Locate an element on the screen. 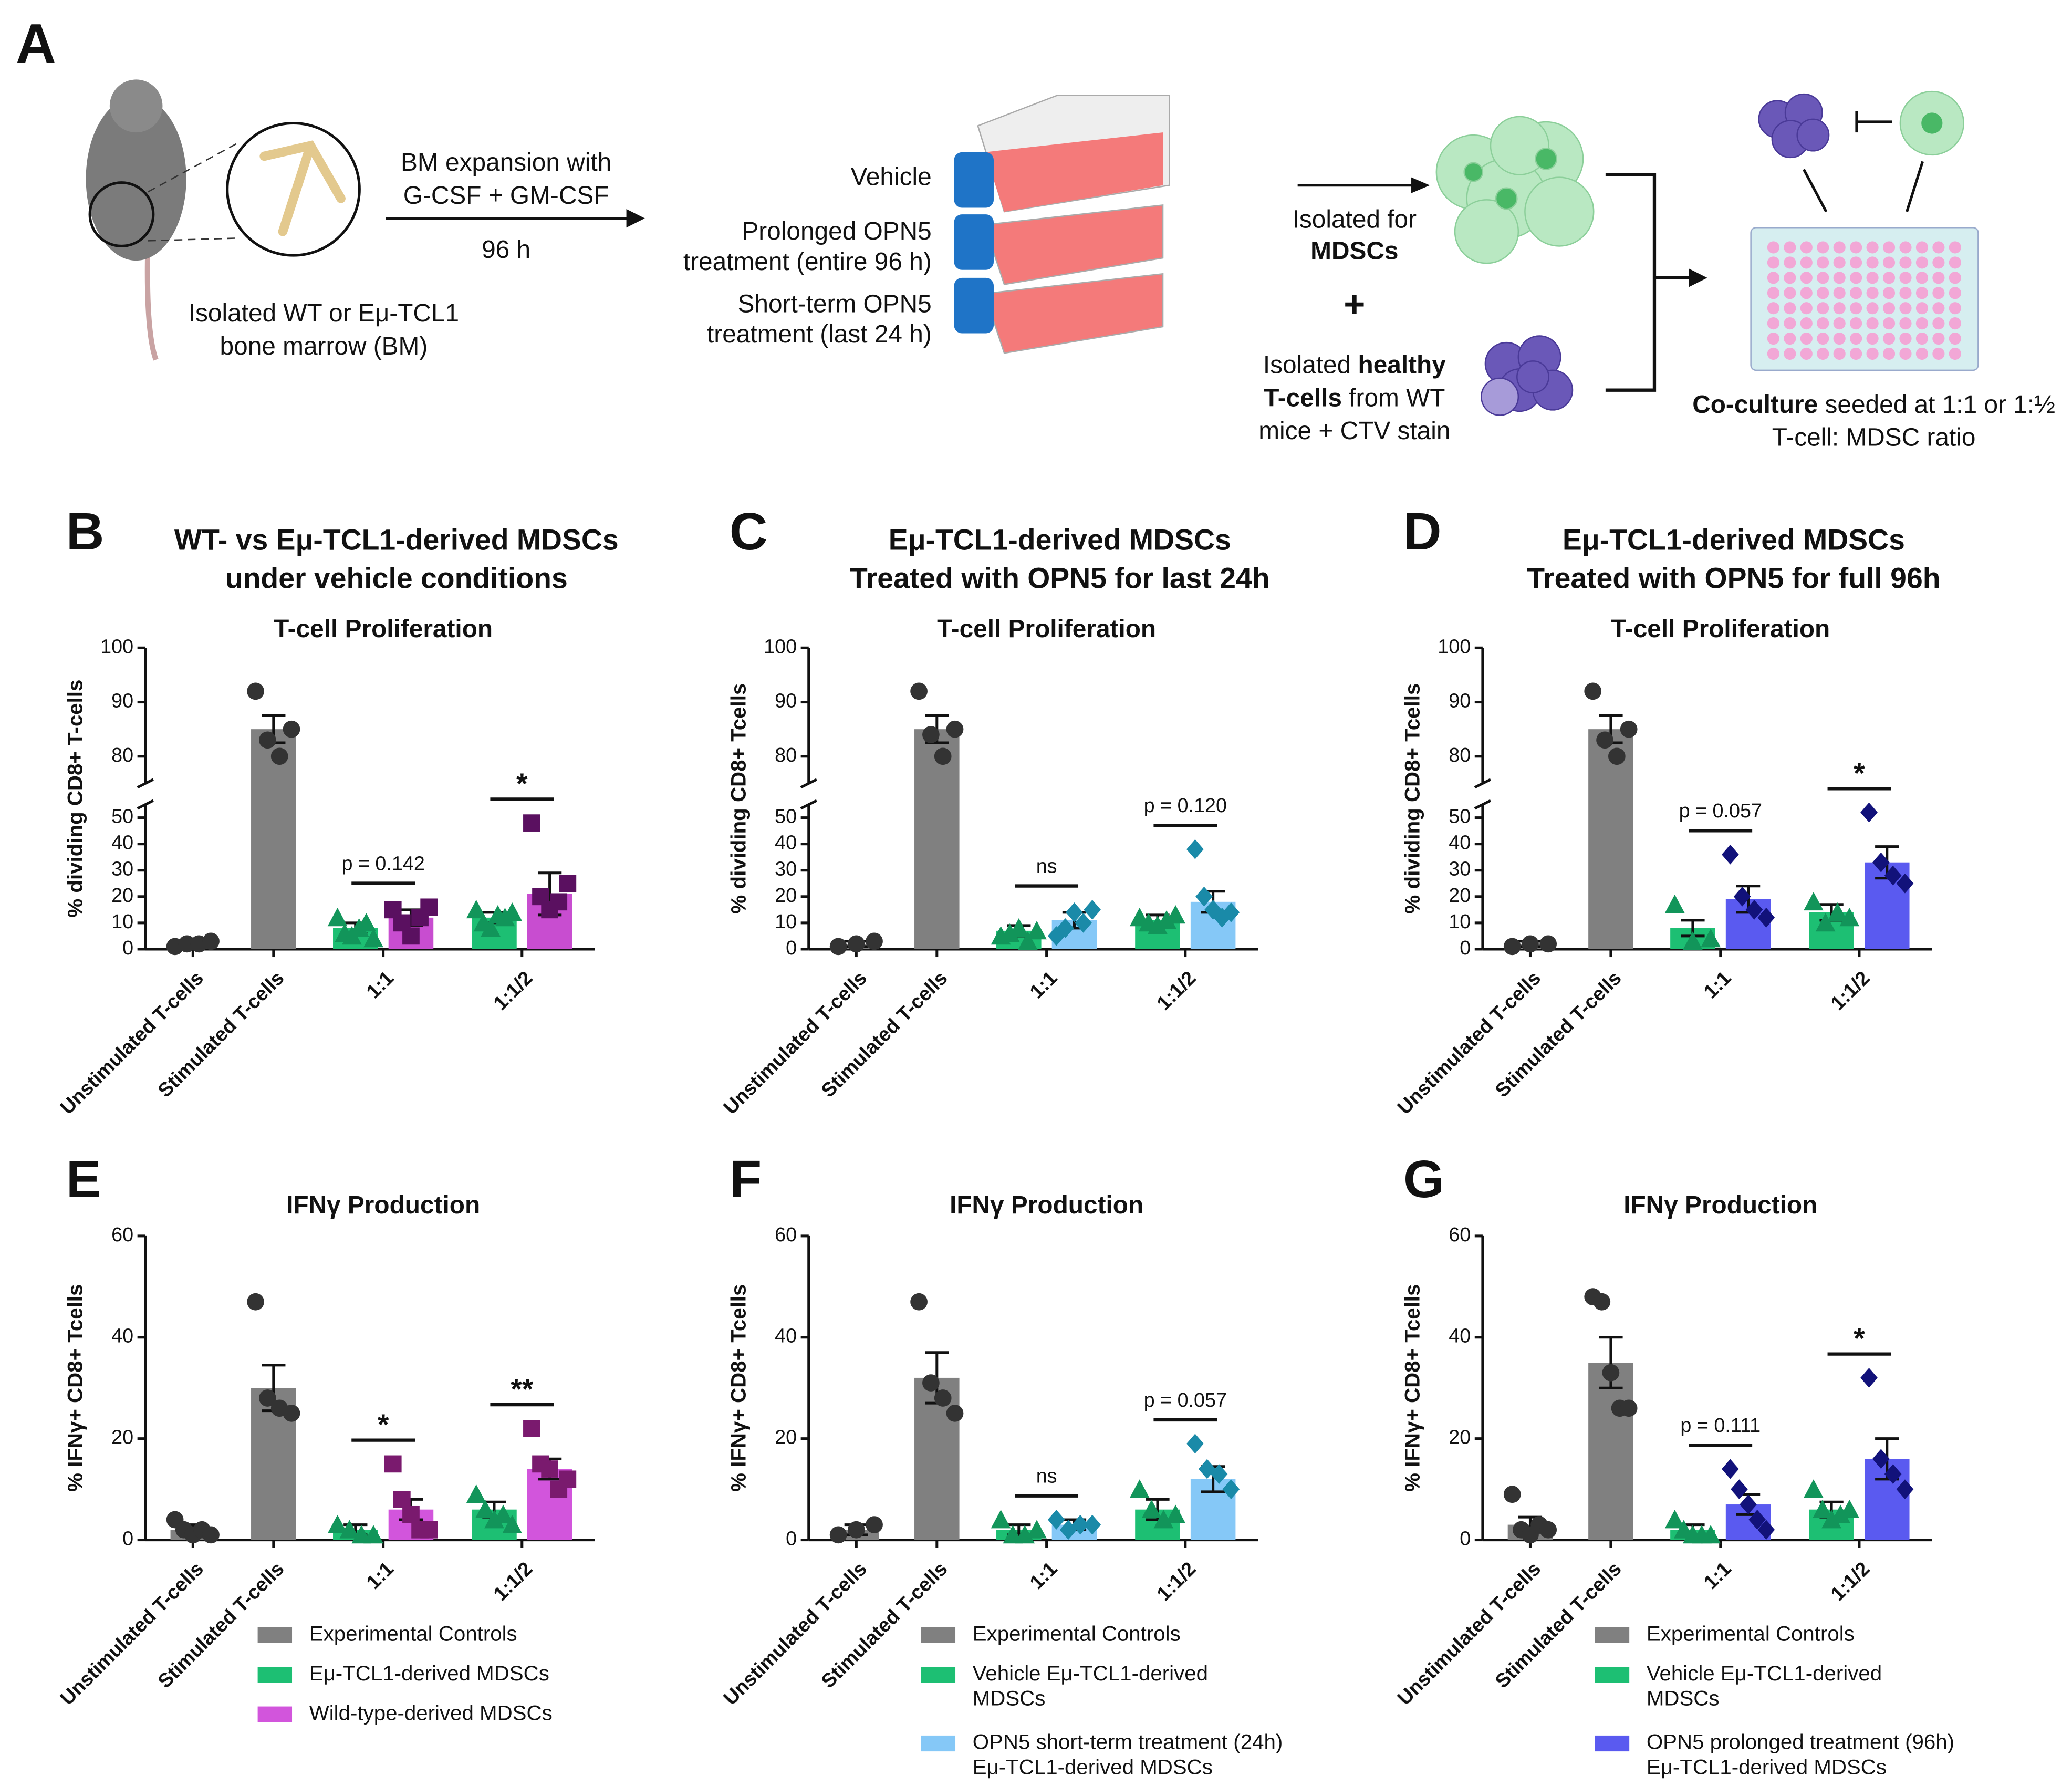 Image resolution: width=2072 pixels, height=1786 pixels. arrow is located at coordinates (1915, 186).